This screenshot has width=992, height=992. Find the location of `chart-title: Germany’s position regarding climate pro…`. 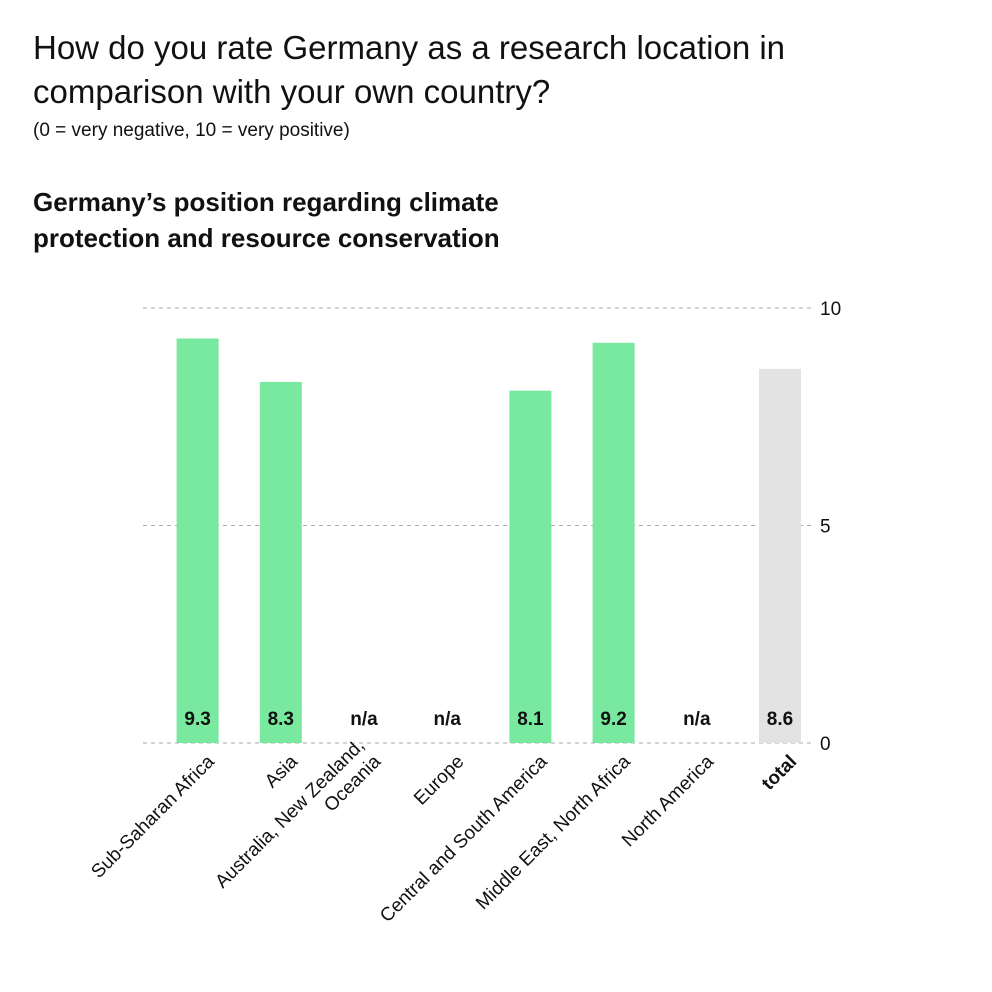

chart-title: Germany’s position regarding climate pro… is located at coordinates (266, 220).